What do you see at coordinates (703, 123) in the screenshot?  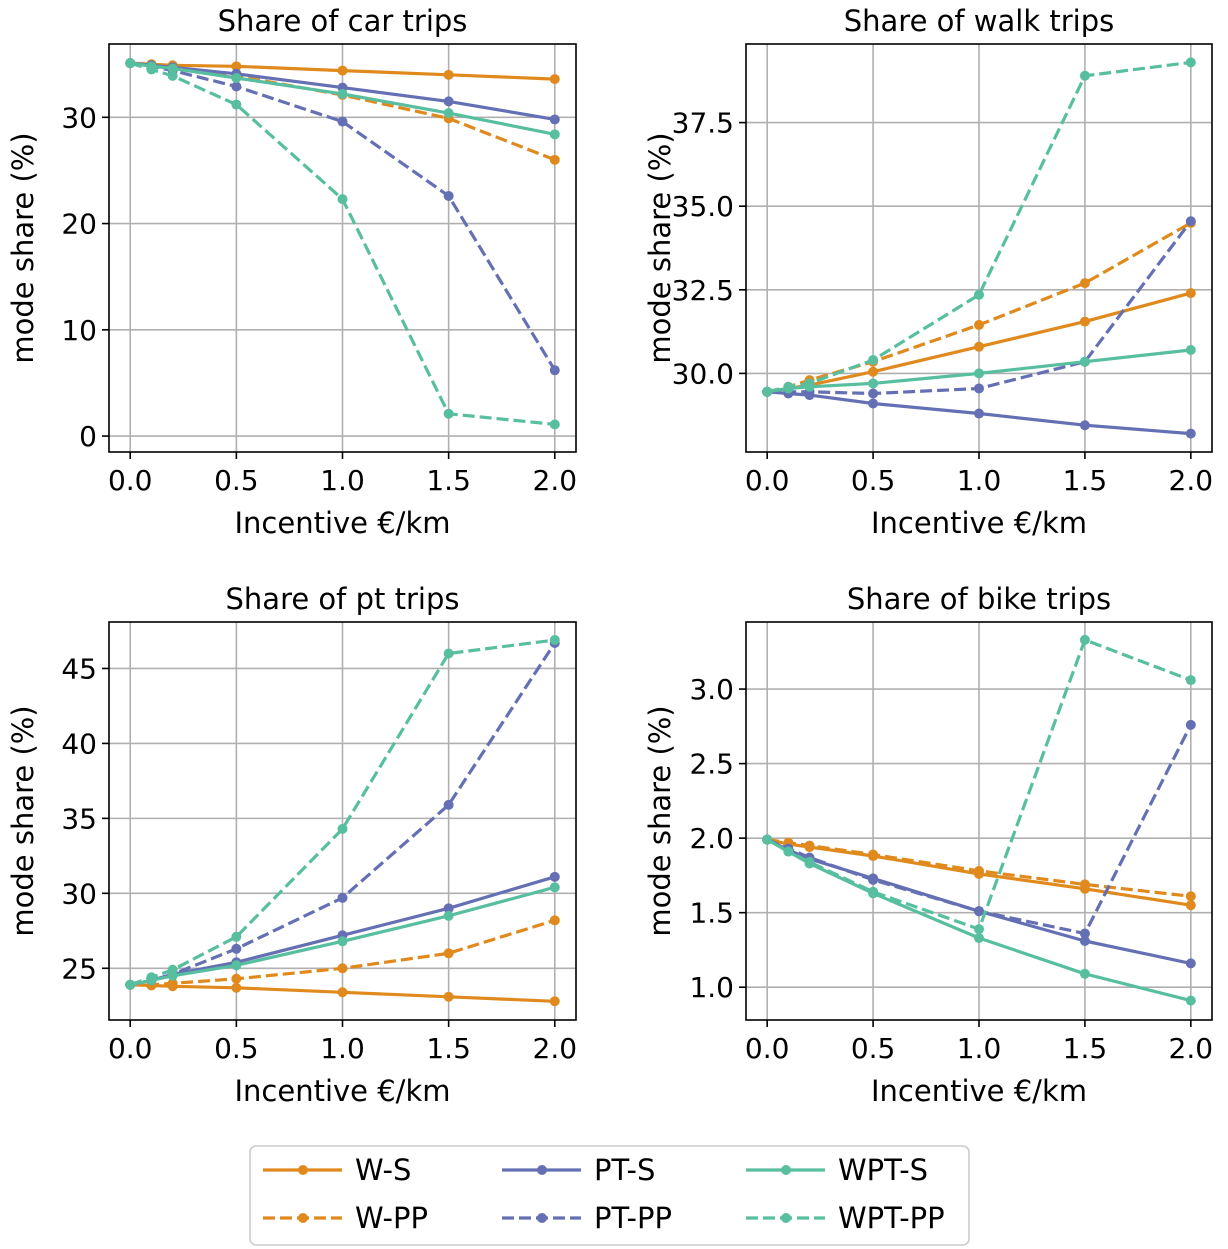 I see `y-tick-label: 37.5` at bounding box center [703, 123].